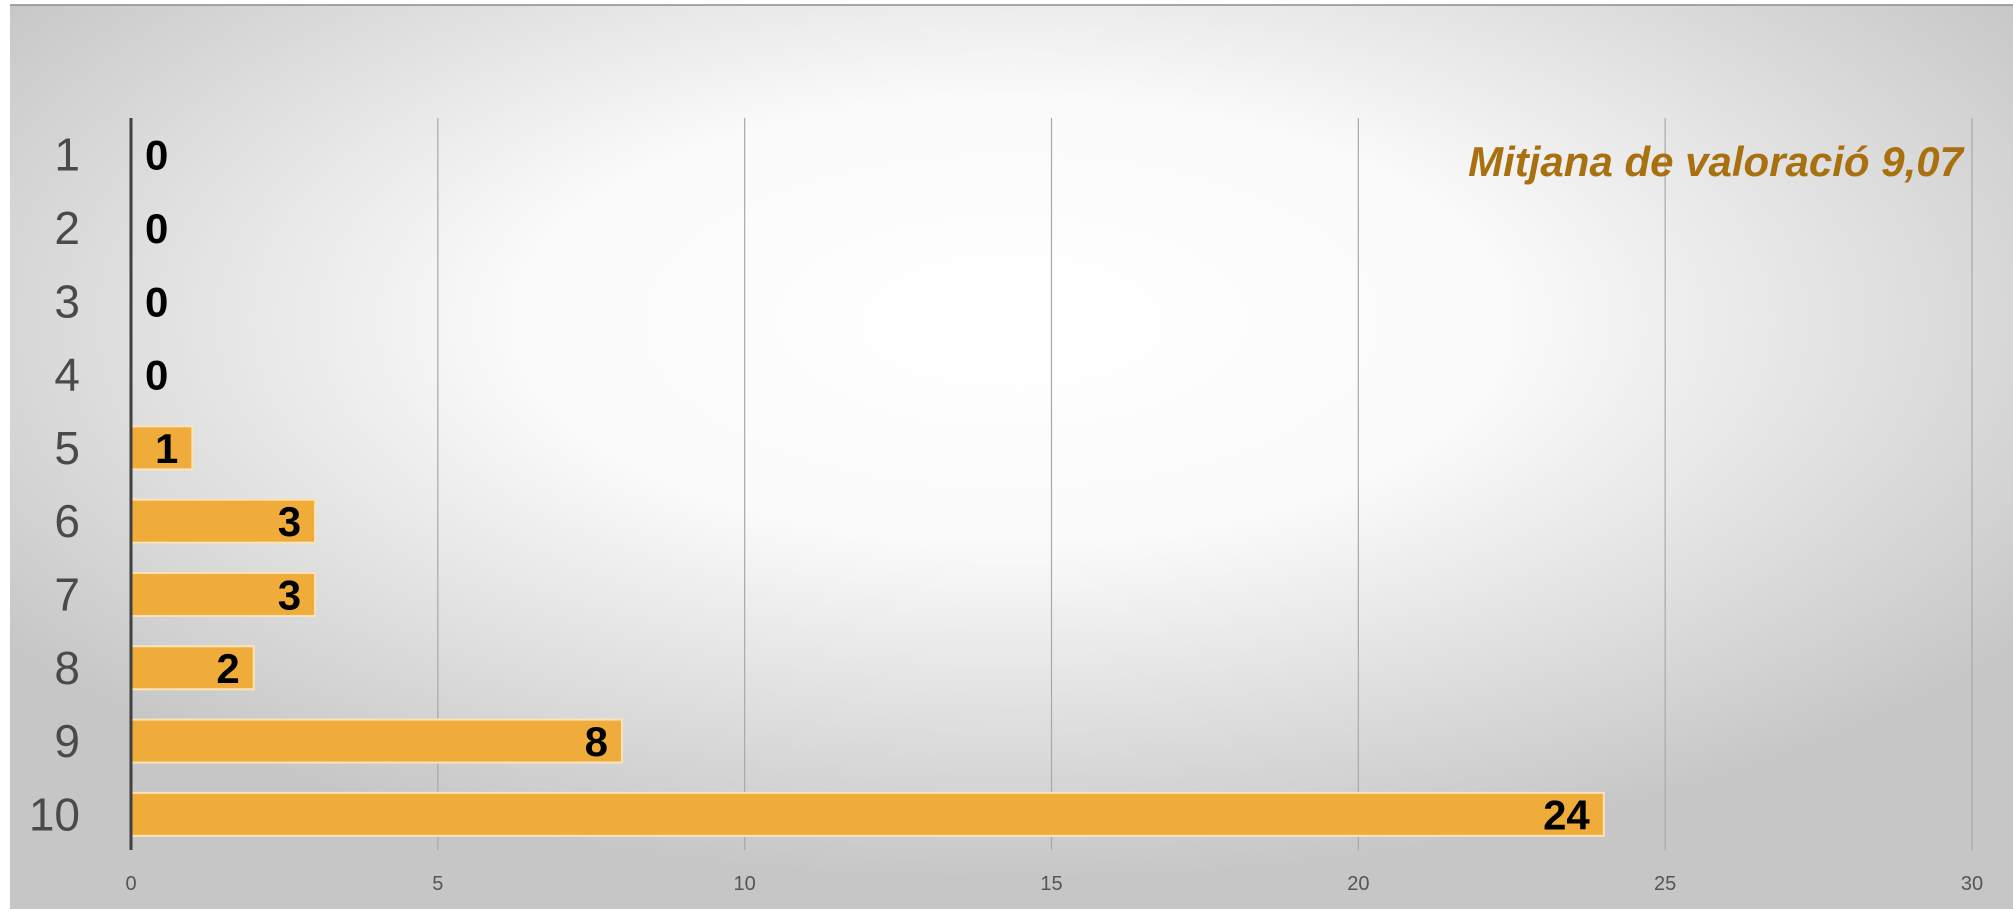  Describe the element at coordinates (67, 448) in the screenshot. I see `category-label-5: 5` at that location.